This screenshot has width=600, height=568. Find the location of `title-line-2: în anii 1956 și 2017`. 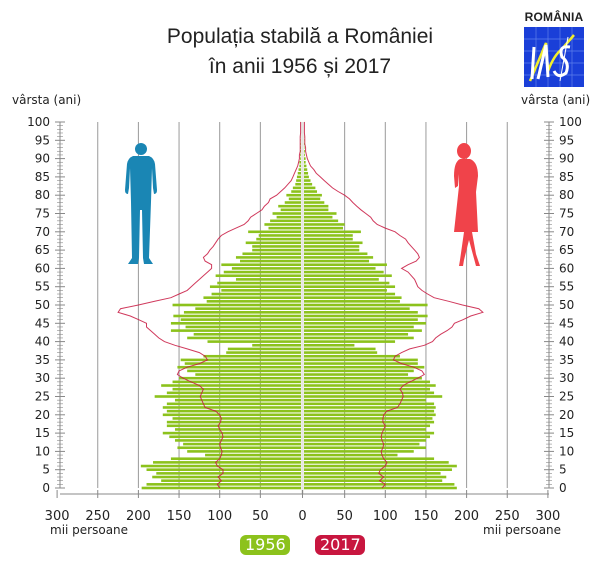

title-line-2: în anii 1956 și 2017 is located at coordinates (300, 66).